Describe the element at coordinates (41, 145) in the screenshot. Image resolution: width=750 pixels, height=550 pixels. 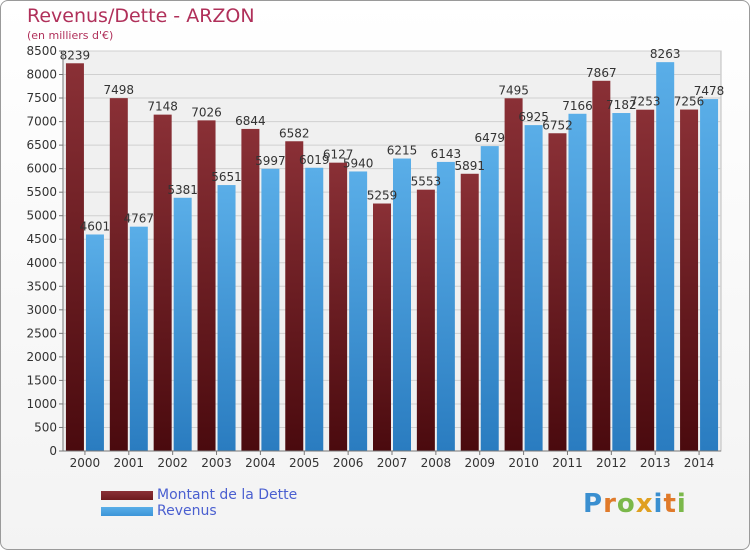
I see `y-tick-label: 6500` at that location.